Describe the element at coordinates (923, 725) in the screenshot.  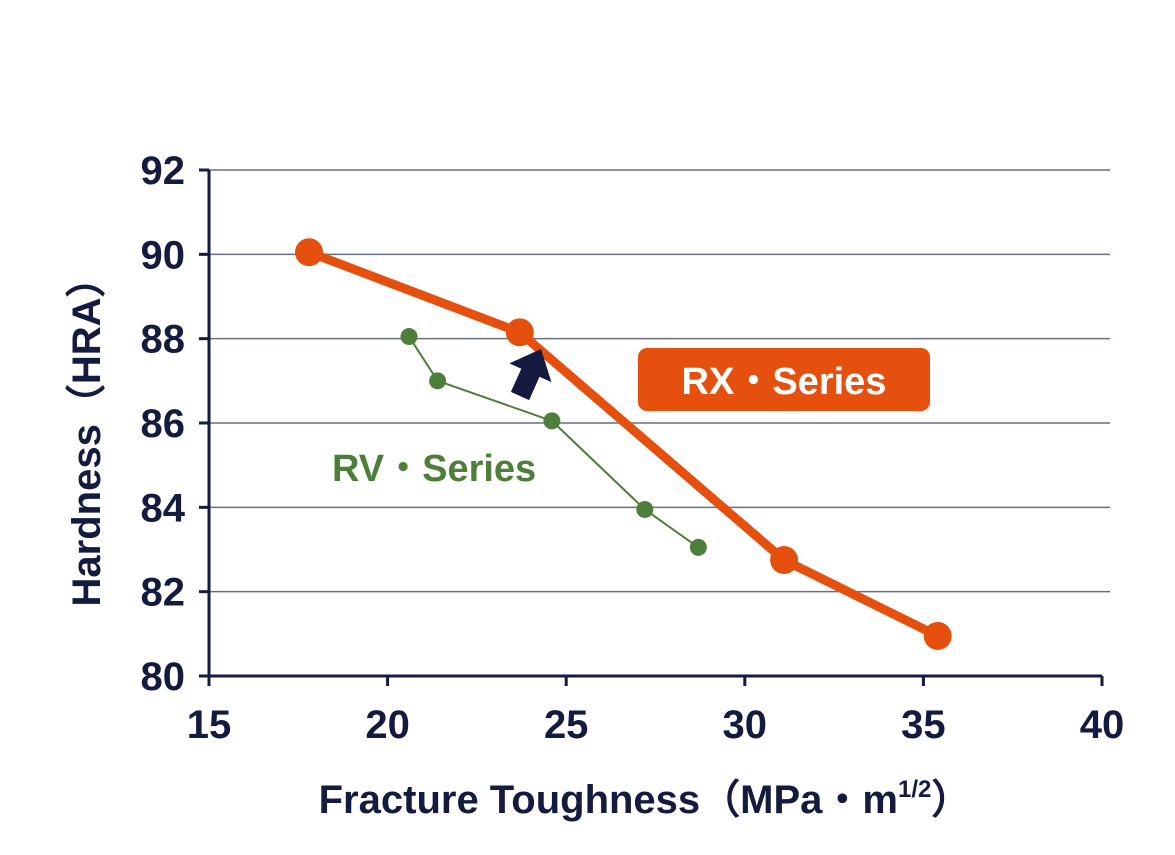
I see `x-tick-label-35: 35` at that location.